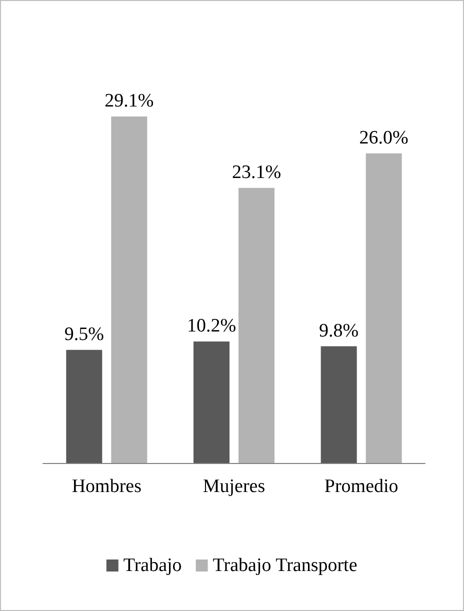 The width and height of the screenshot is (464, 611). I want to click on data-label: 10.2%, so click(211, 326).